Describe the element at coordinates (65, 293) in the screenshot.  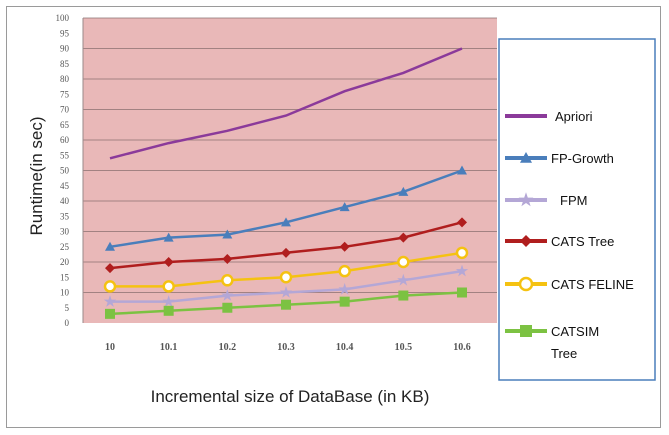
I see `y-tick-label: 10` at that location.